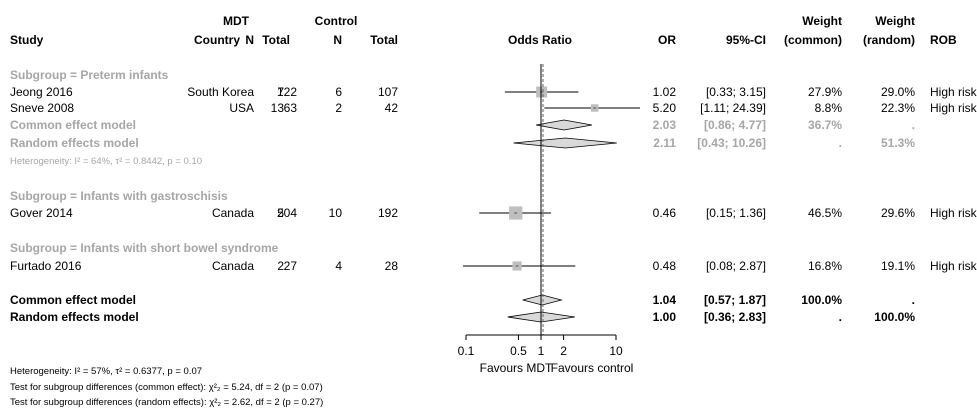 The width and height of the screenshot is (977, 412). What do you see at coordinates (895, 21) in the screenshot?
I see `header-weight-random-1: Weight` at bounding box center [895, 21].